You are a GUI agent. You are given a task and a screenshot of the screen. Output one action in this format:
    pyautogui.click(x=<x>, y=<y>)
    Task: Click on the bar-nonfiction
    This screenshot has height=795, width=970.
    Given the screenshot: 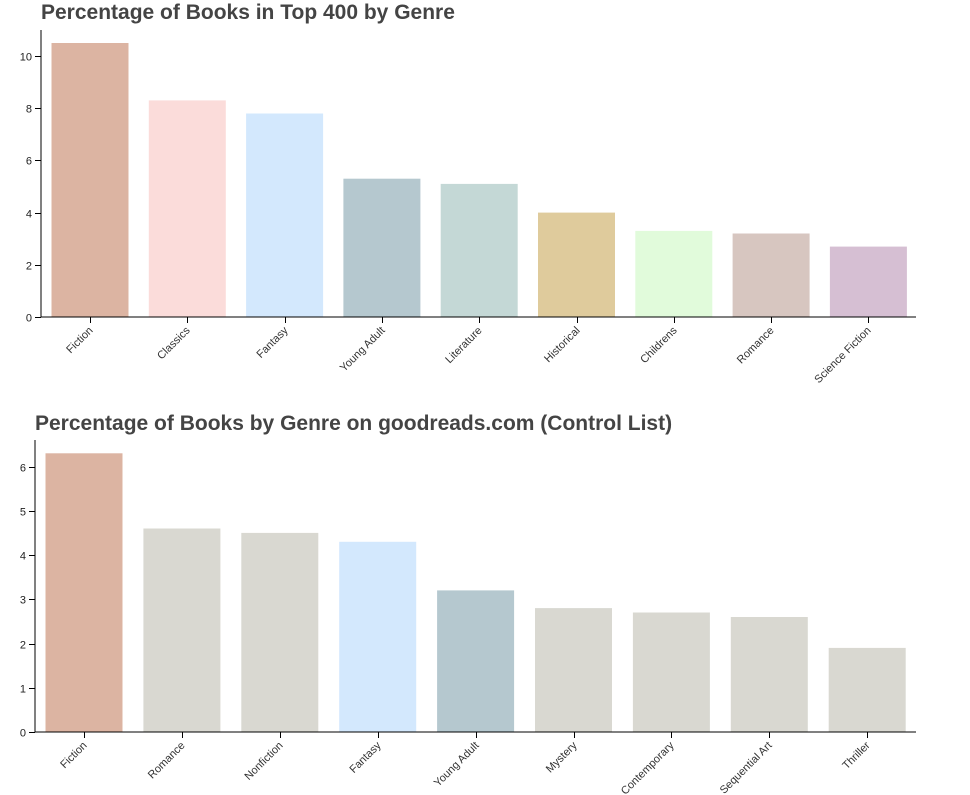 What is the action you would take?
    pyautogui.click(x=280, y=632)
    